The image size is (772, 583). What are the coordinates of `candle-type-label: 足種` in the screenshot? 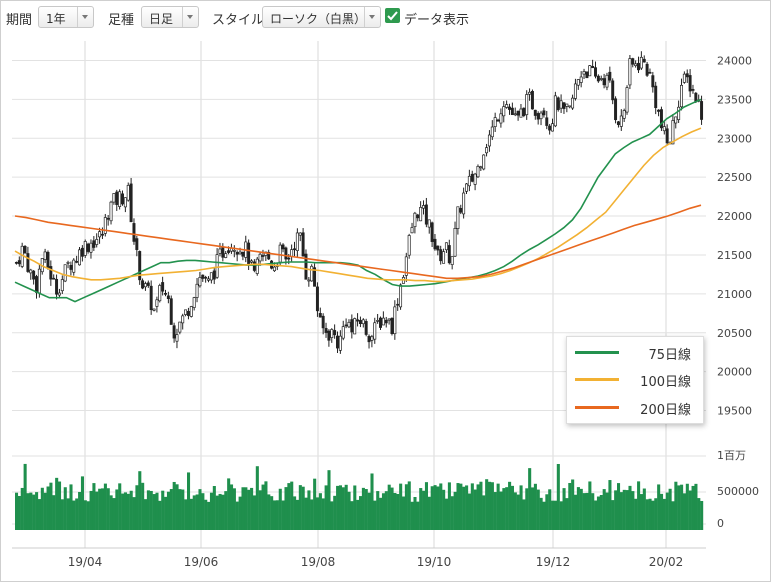 It's located at (121, 20).